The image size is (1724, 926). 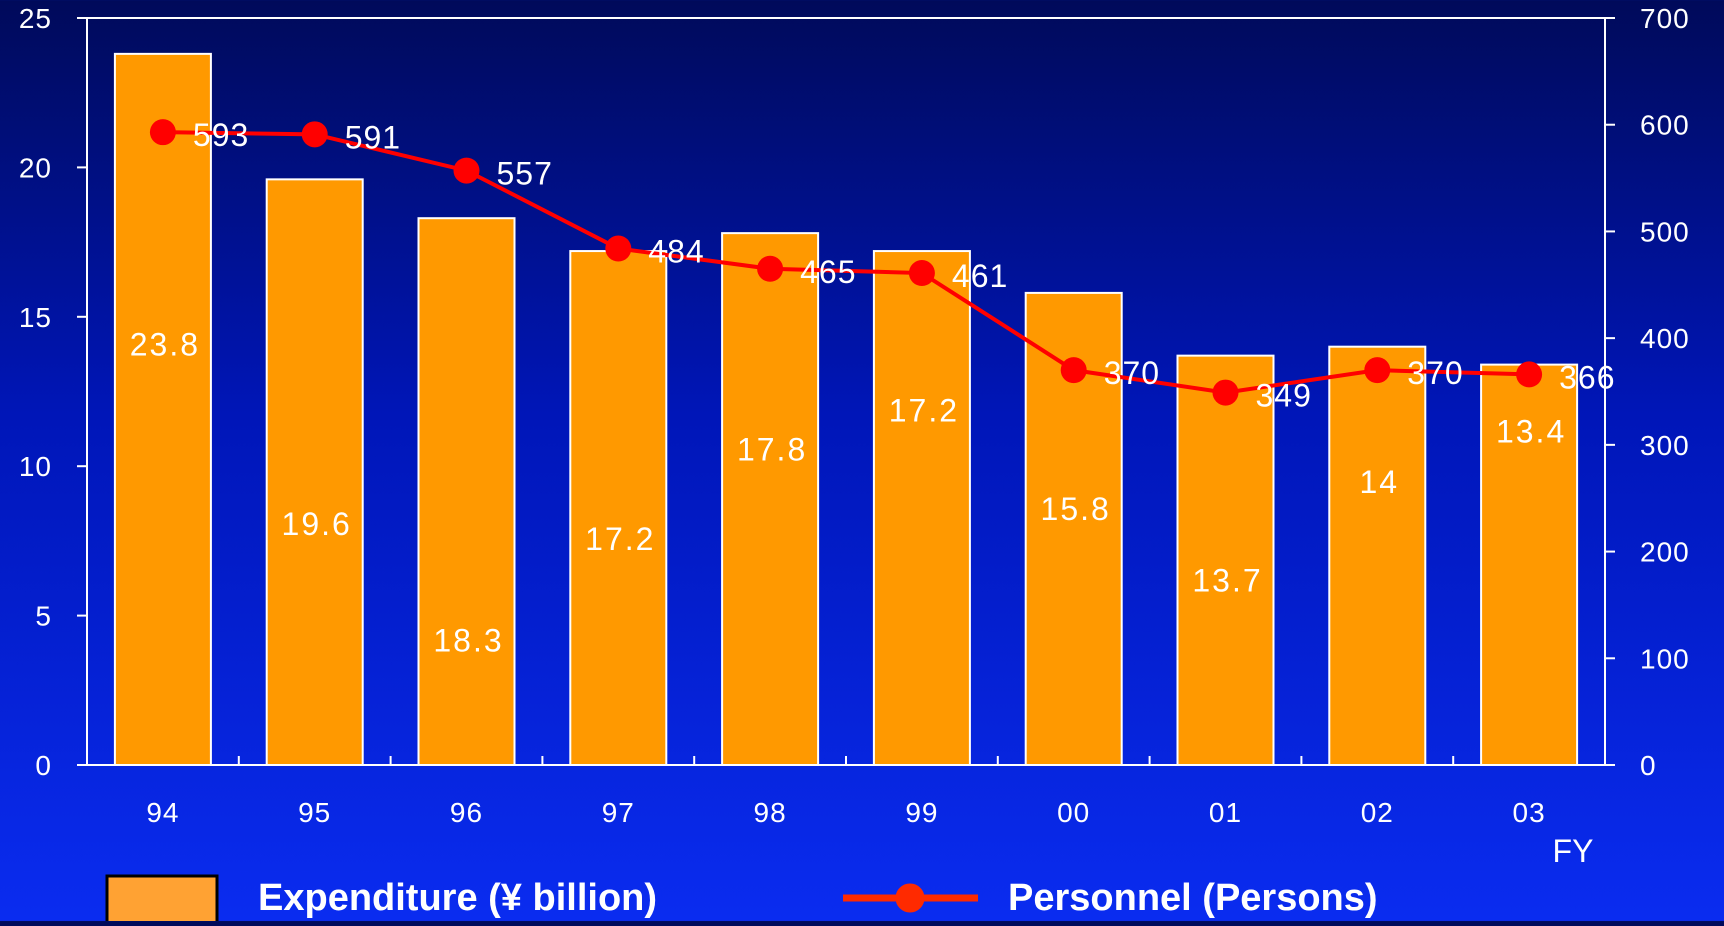 What do you see at coordinates (221, 135) in the screenshot?
I see `personnel-point-label: 593` at bounding box center [221, 135].